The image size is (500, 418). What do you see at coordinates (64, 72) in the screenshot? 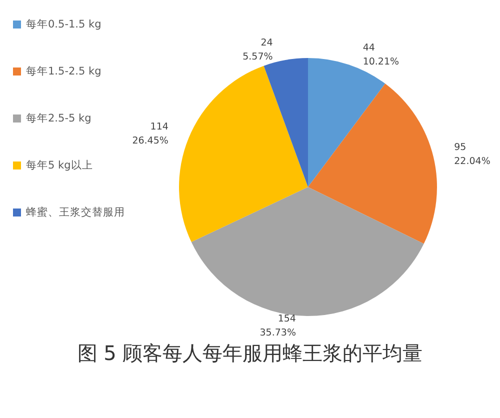
I see `legend-label: 每年1.5-2.5 kg` at bounding box center [64, 72].